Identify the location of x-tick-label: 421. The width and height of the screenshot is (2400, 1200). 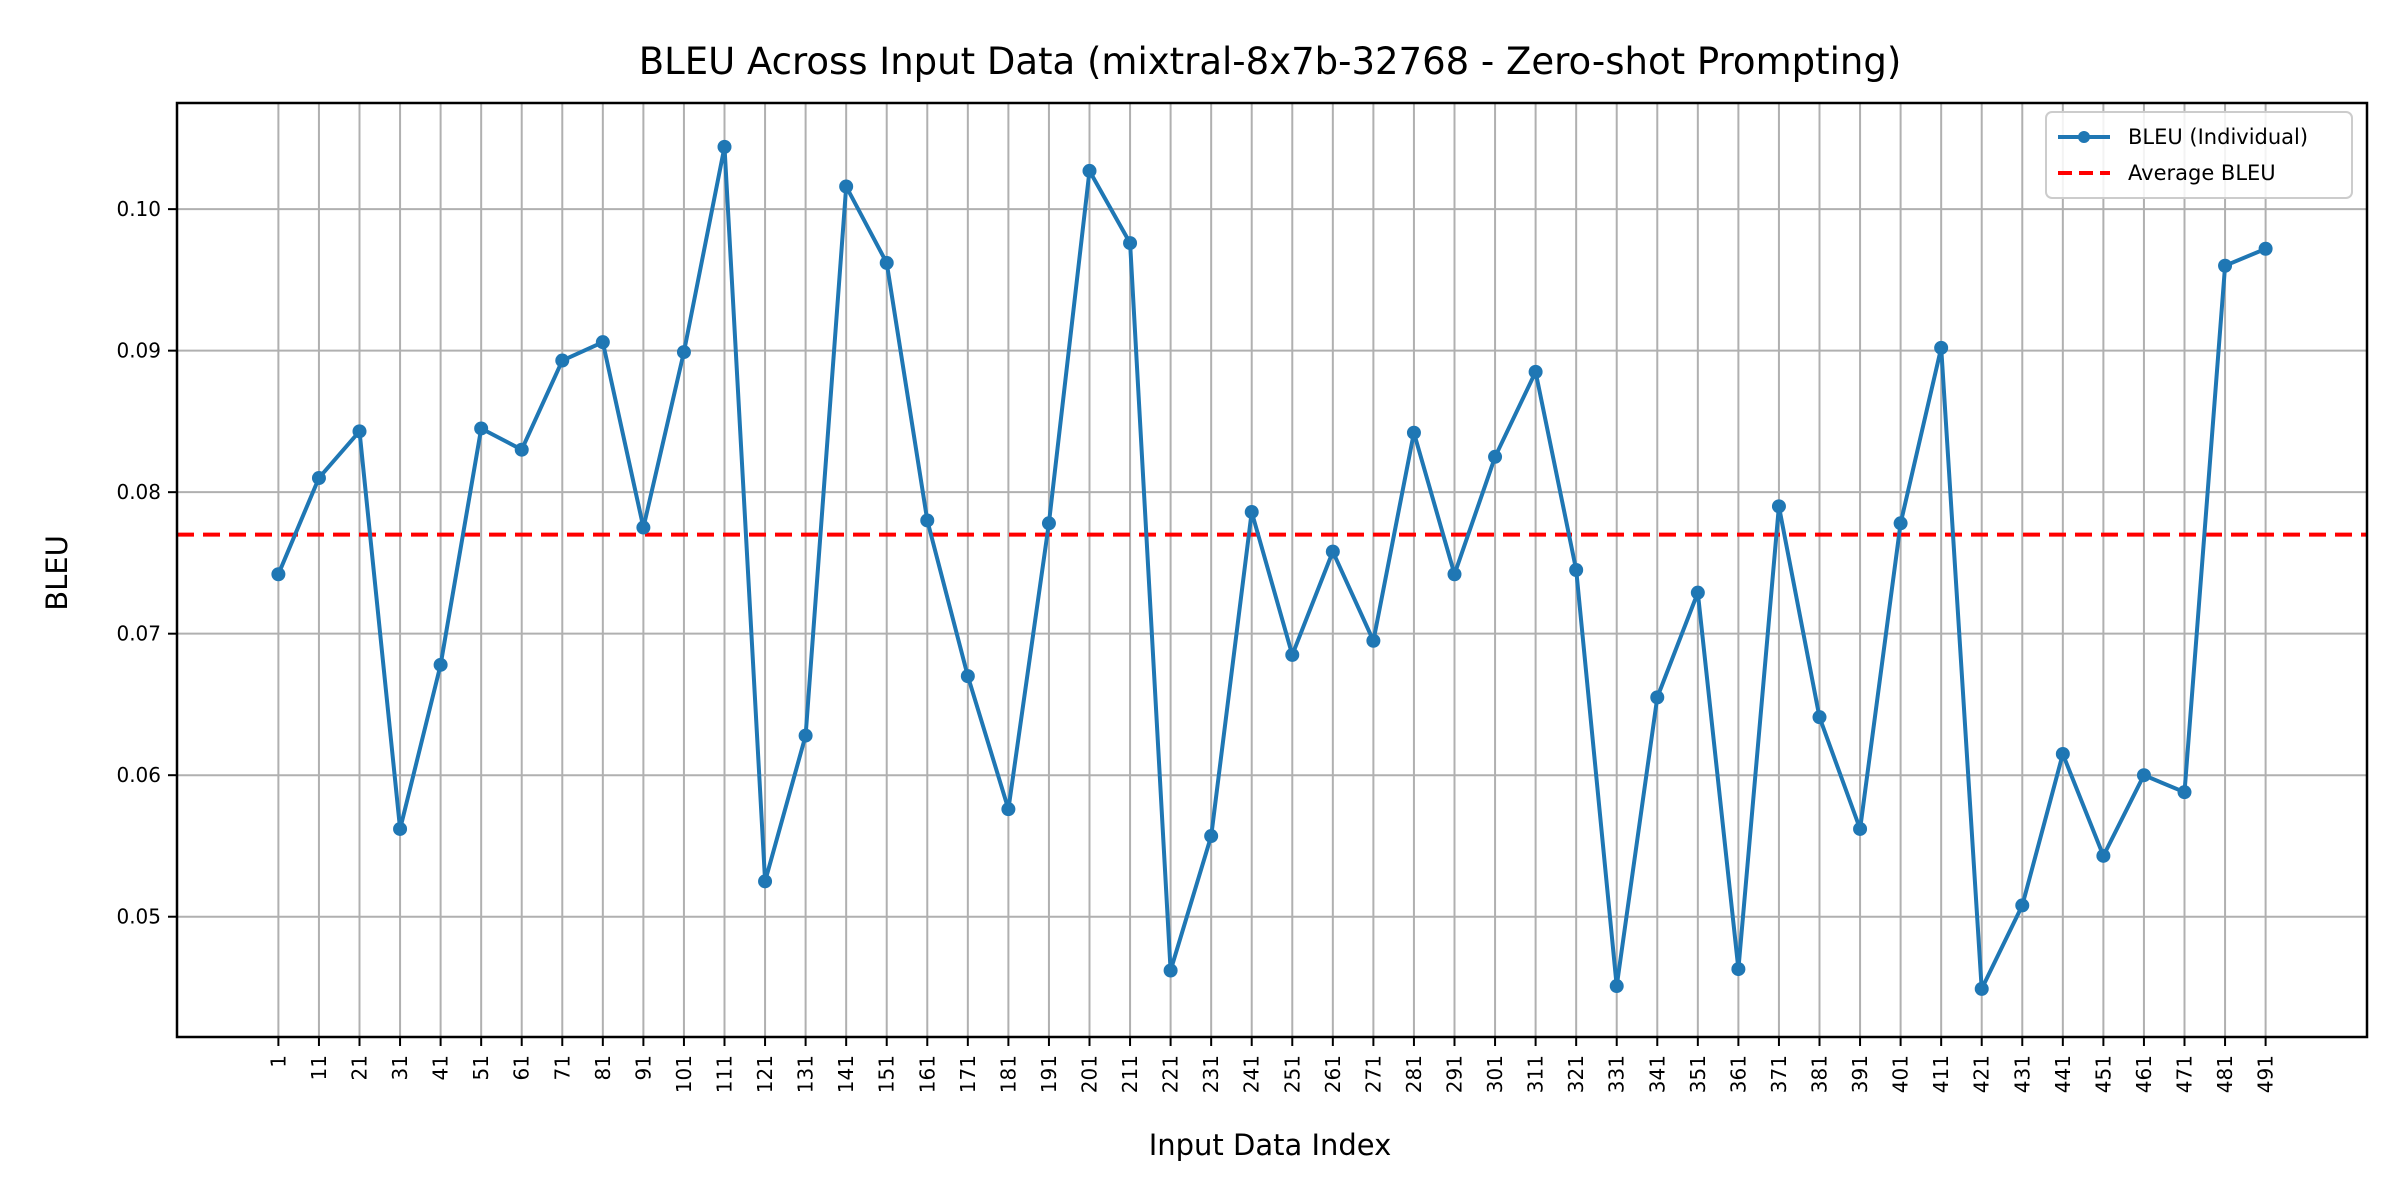
(1982, 1074).